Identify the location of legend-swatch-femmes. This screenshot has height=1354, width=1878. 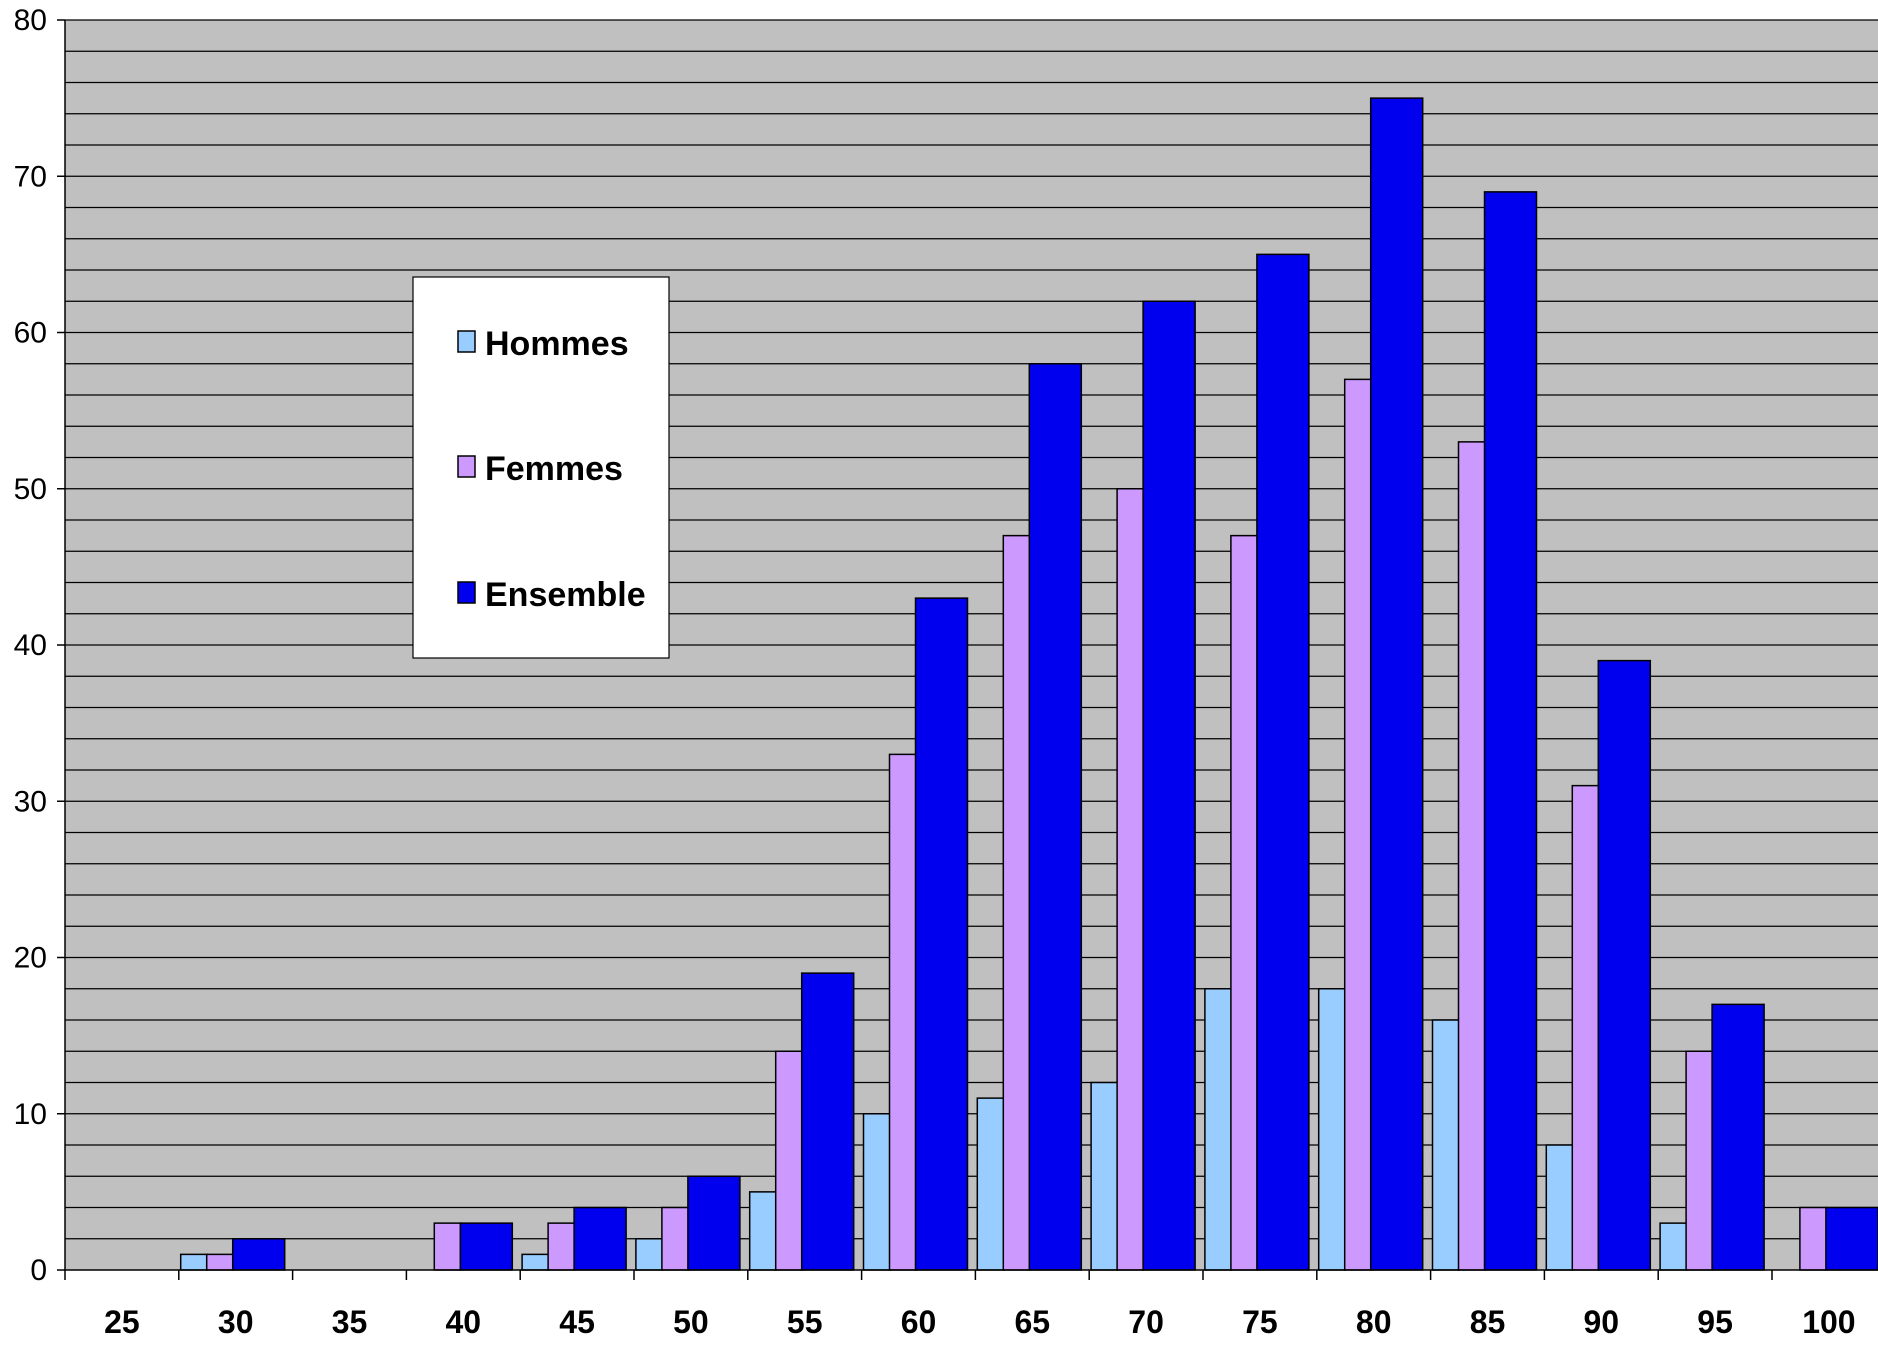
(466, 466).